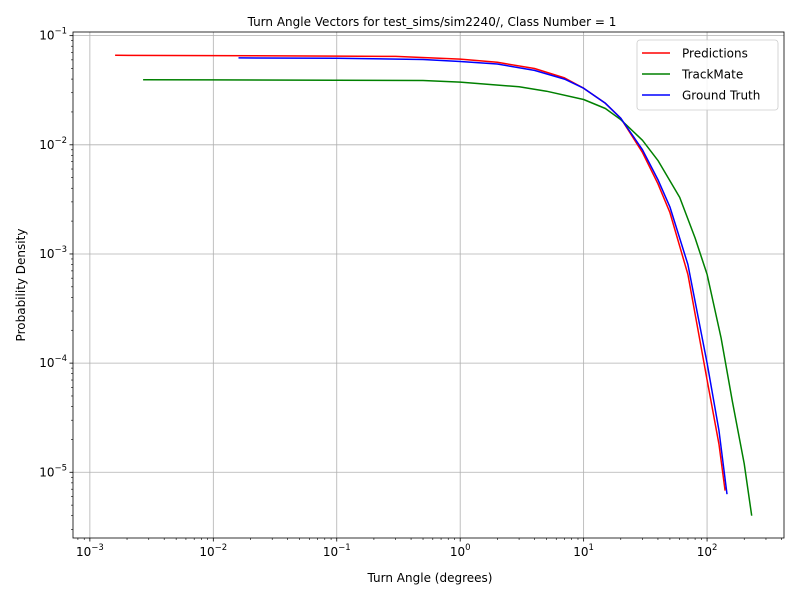 This screenshot has height=600, width=800. I want to click on x-tick-label: 10², so click(707, 551).